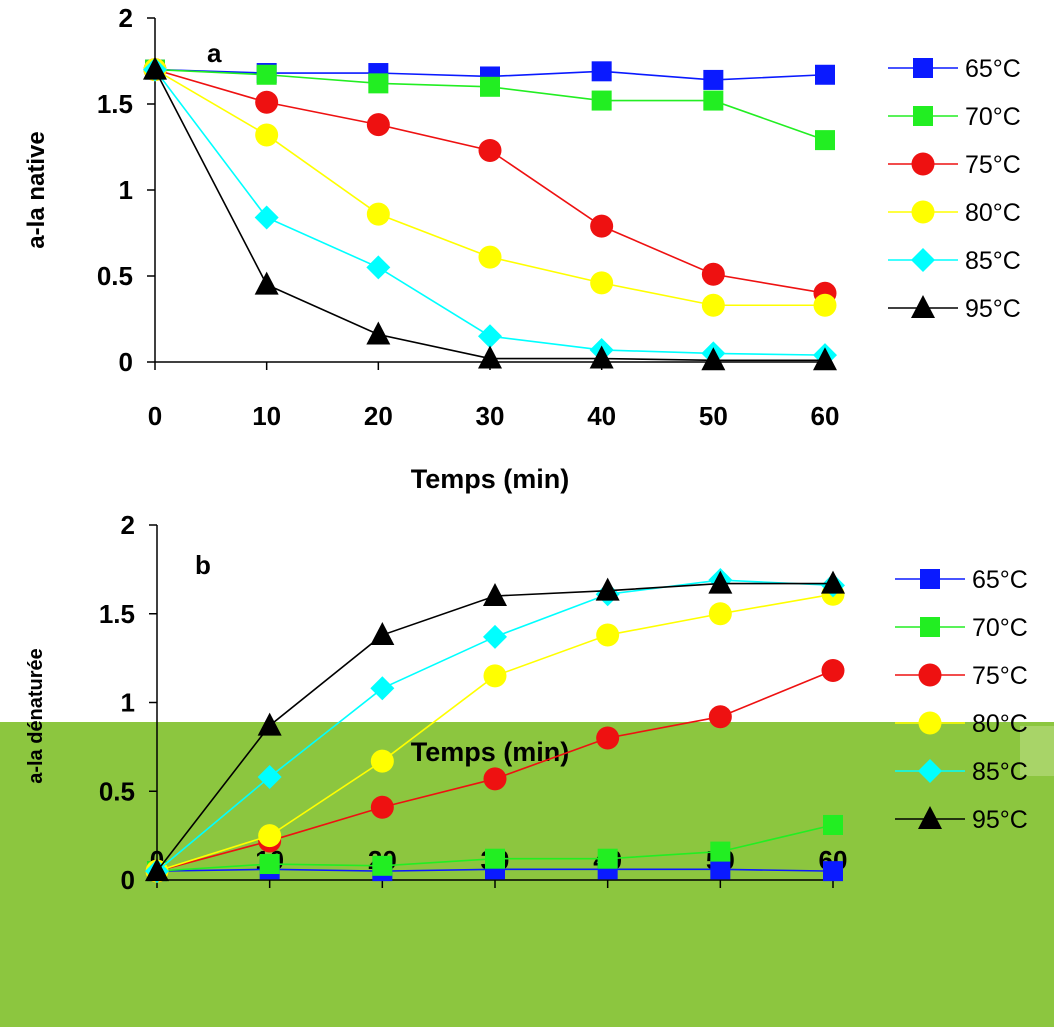 This screenshot has width=1054, height=1027. What do you see at coordinates (1037, 751) in the screenshot?
I see `footer-accent` at bounding box center [1037, 751].